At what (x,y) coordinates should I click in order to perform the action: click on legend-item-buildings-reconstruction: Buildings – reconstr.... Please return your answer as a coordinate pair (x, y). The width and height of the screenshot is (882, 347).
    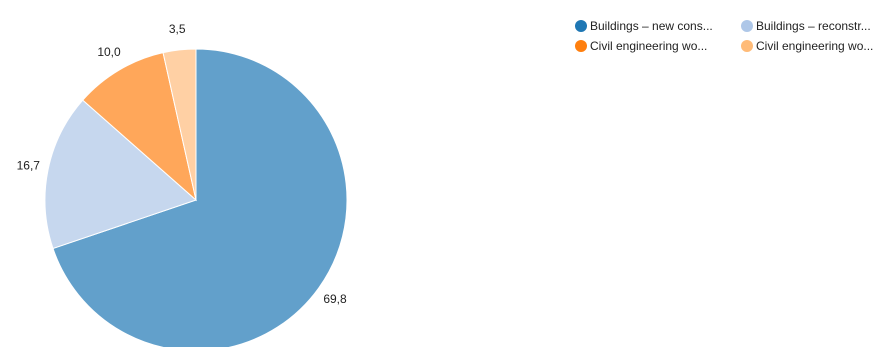
    Looking at the image, I should click on (811, 26).